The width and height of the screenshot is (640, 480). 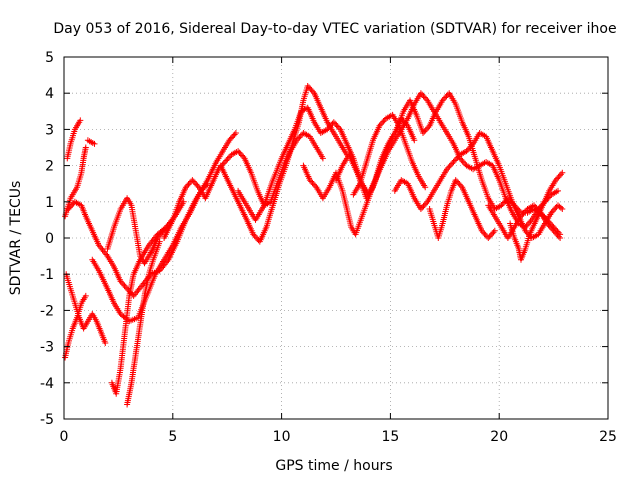 What do you see at coordinates (49, 58) in the screenshot?
I see `y-tick-label: 5` at bounding box center [49, 58].